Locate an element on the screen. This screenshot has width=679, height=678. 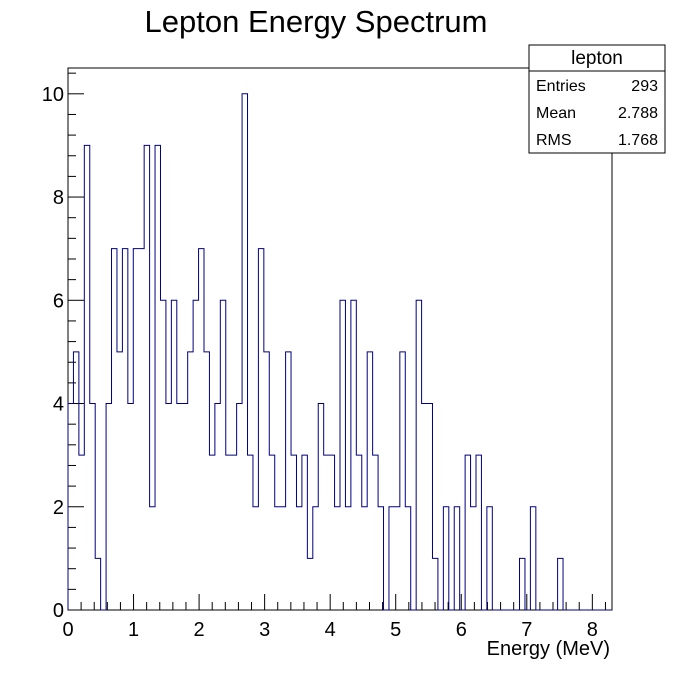
stats-mean-value: 2.788 is located at coordinates (638, 113).